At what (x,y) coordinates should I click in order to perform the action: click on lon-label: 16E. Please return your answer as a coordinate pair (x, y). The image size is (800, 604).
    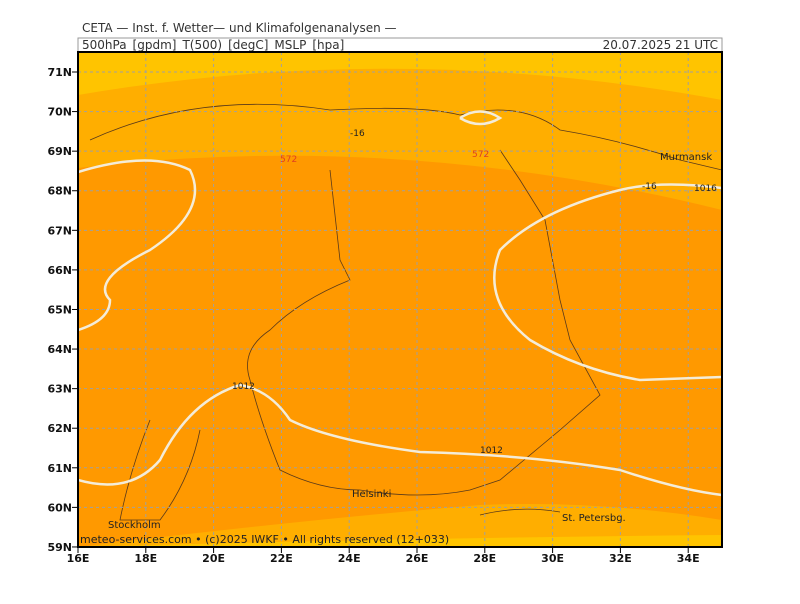
    Looking at the image, I should click on (78, 558).